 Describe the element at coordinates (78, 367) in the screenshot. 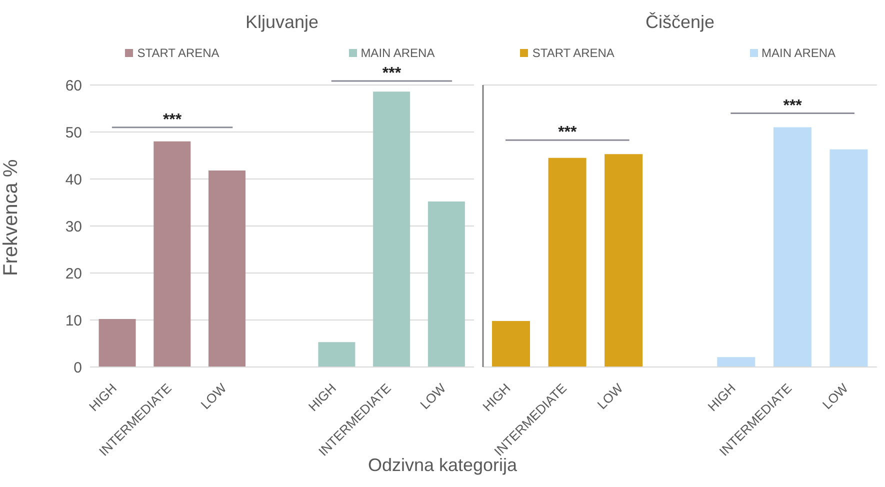

I see `y-tick-label: 0` at that location.